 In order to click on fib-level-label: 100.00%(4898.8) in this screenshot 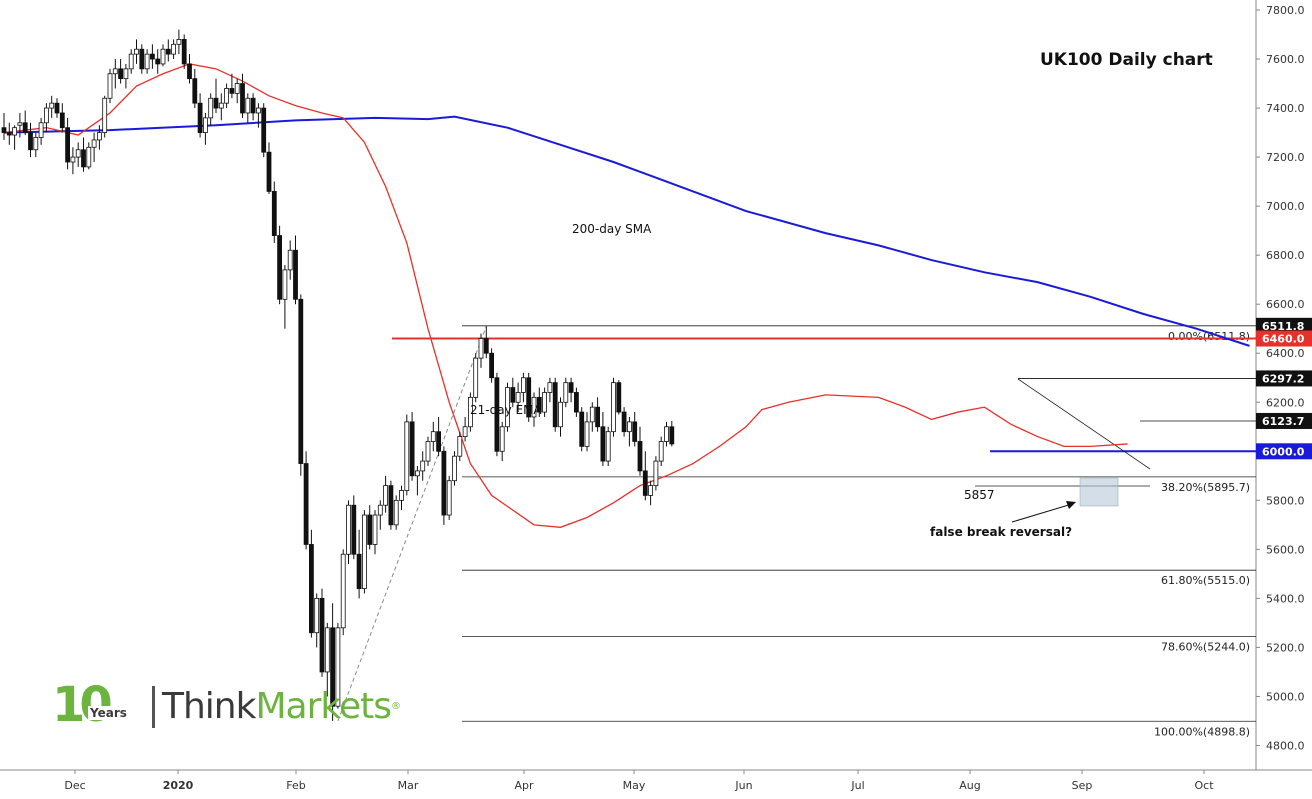, I will do `click(1202, 731)`.